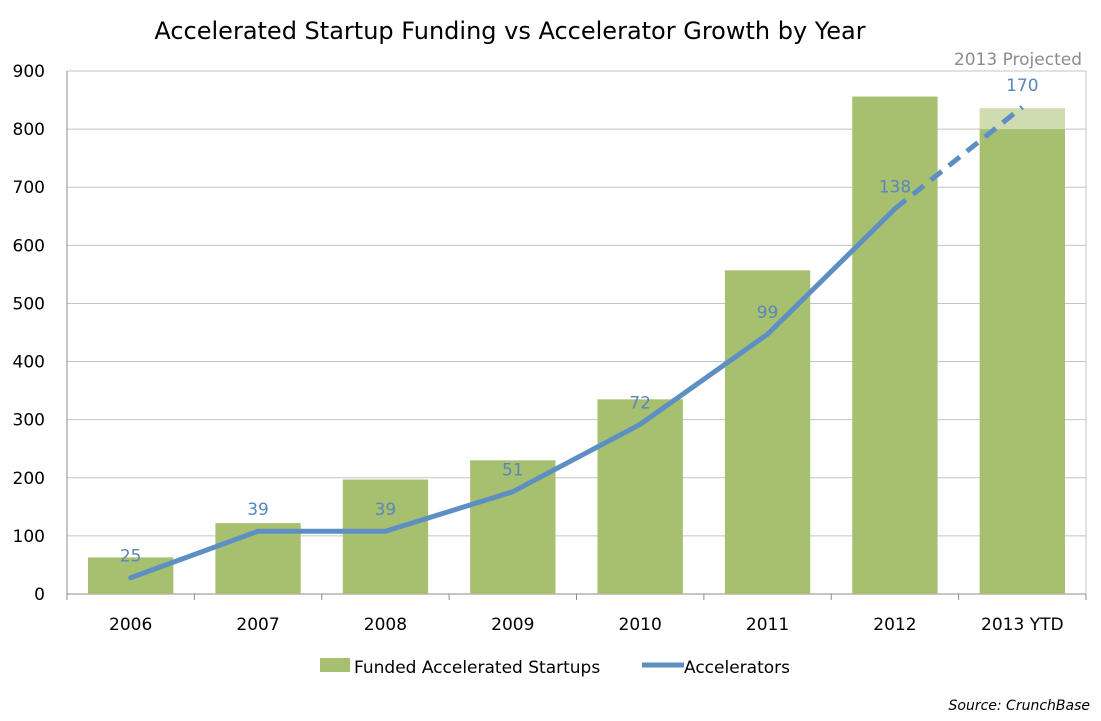  What do you see at coordinates (257, 625) in the screenshot?
I see `x-tick-label: 2007` at bounding box center [257, 625].